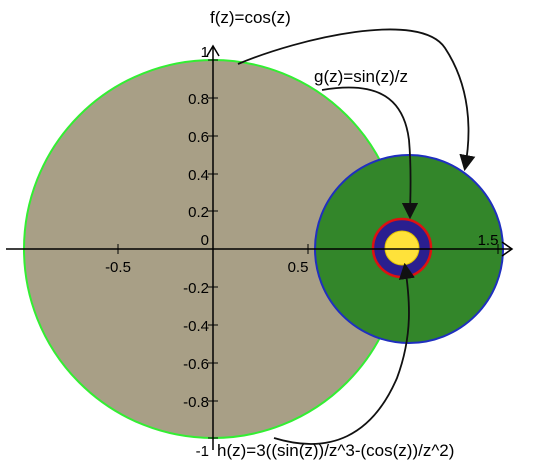 This screenshot has height=468, width=545. I want to click on y-tick-label: -0.4, so click(196, 326).